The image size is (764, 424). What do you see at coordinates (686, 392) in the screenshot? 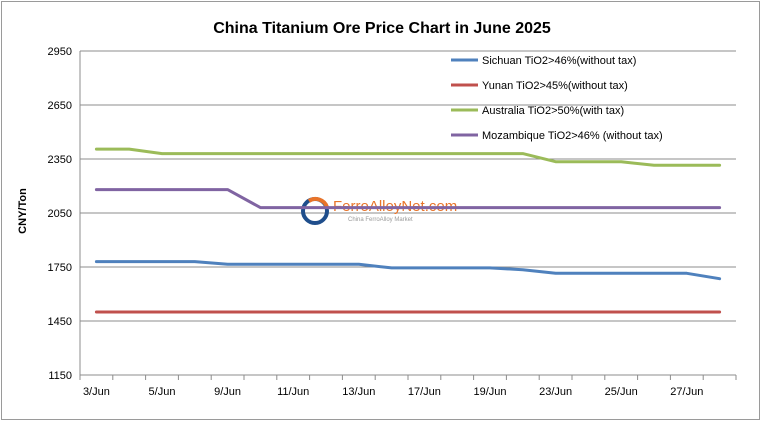
I see `x-tick-label: 27/Jun` at bounding box center [686, 392].